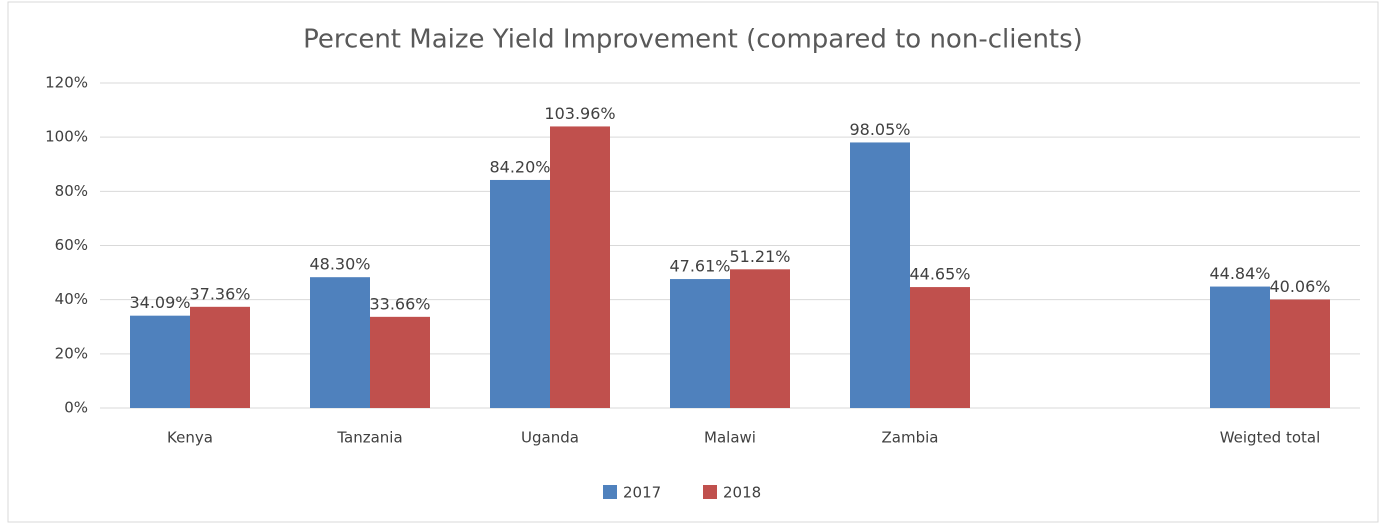 The image size is (1386, 529). Describe the element at coordinates (369, 438) in the screenshot. I see `x-tick-label: Tanzania` at that location.